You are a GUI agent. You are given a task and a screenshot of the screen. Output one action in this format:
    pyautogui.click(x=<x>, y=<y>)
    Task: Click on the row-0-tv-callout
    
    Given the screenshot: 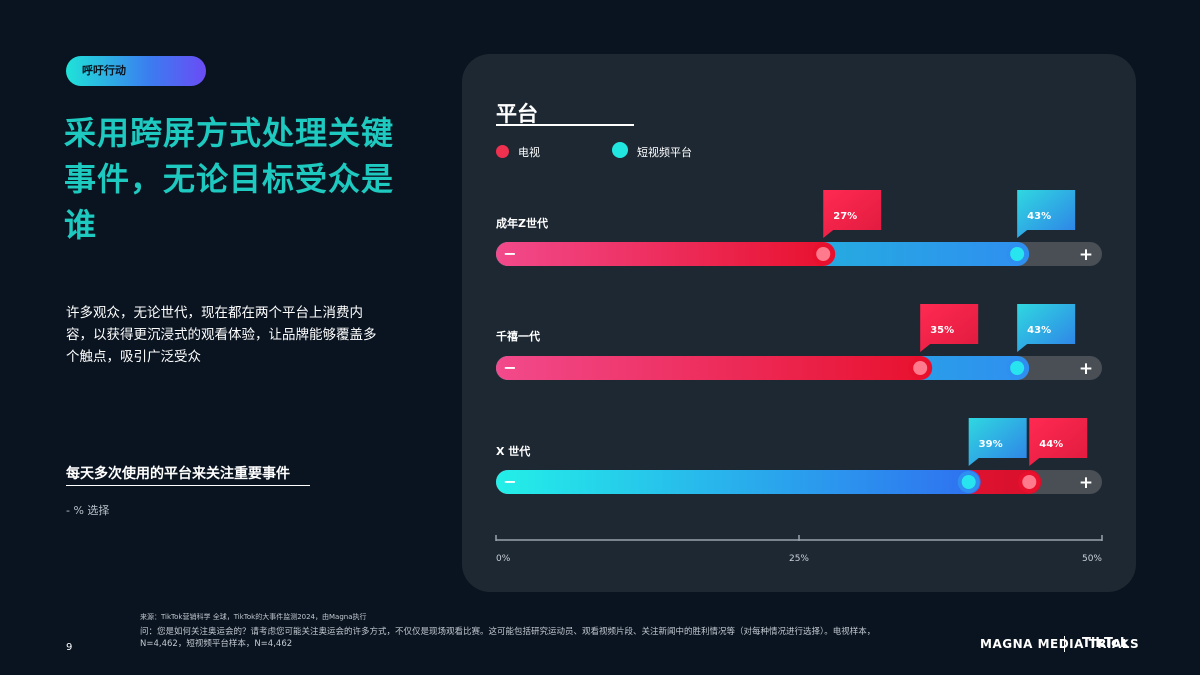 What is the action you would take?
    pyautogui.click(x=852, y=214)
    